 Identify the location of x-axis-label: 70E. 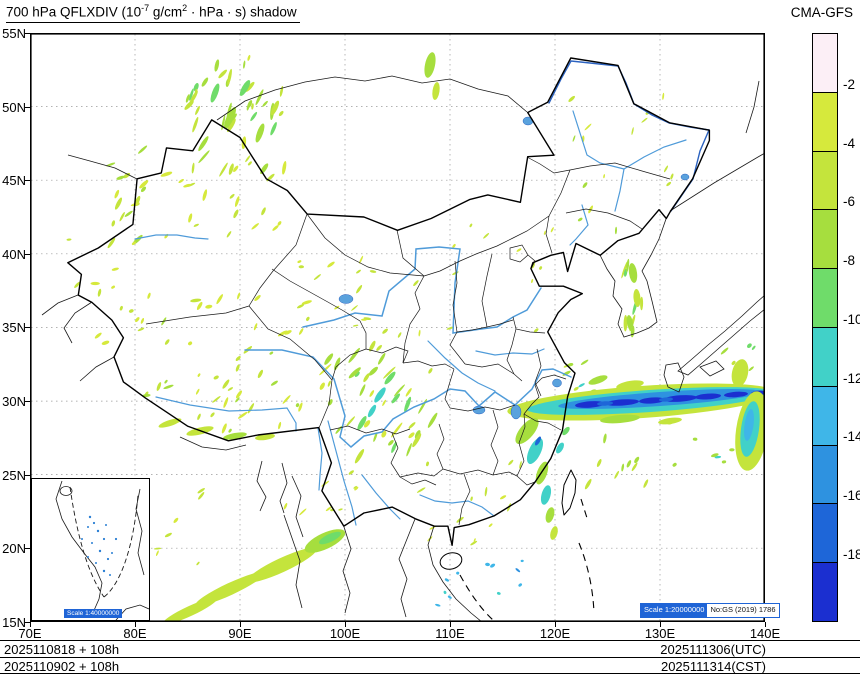
(30, 633).